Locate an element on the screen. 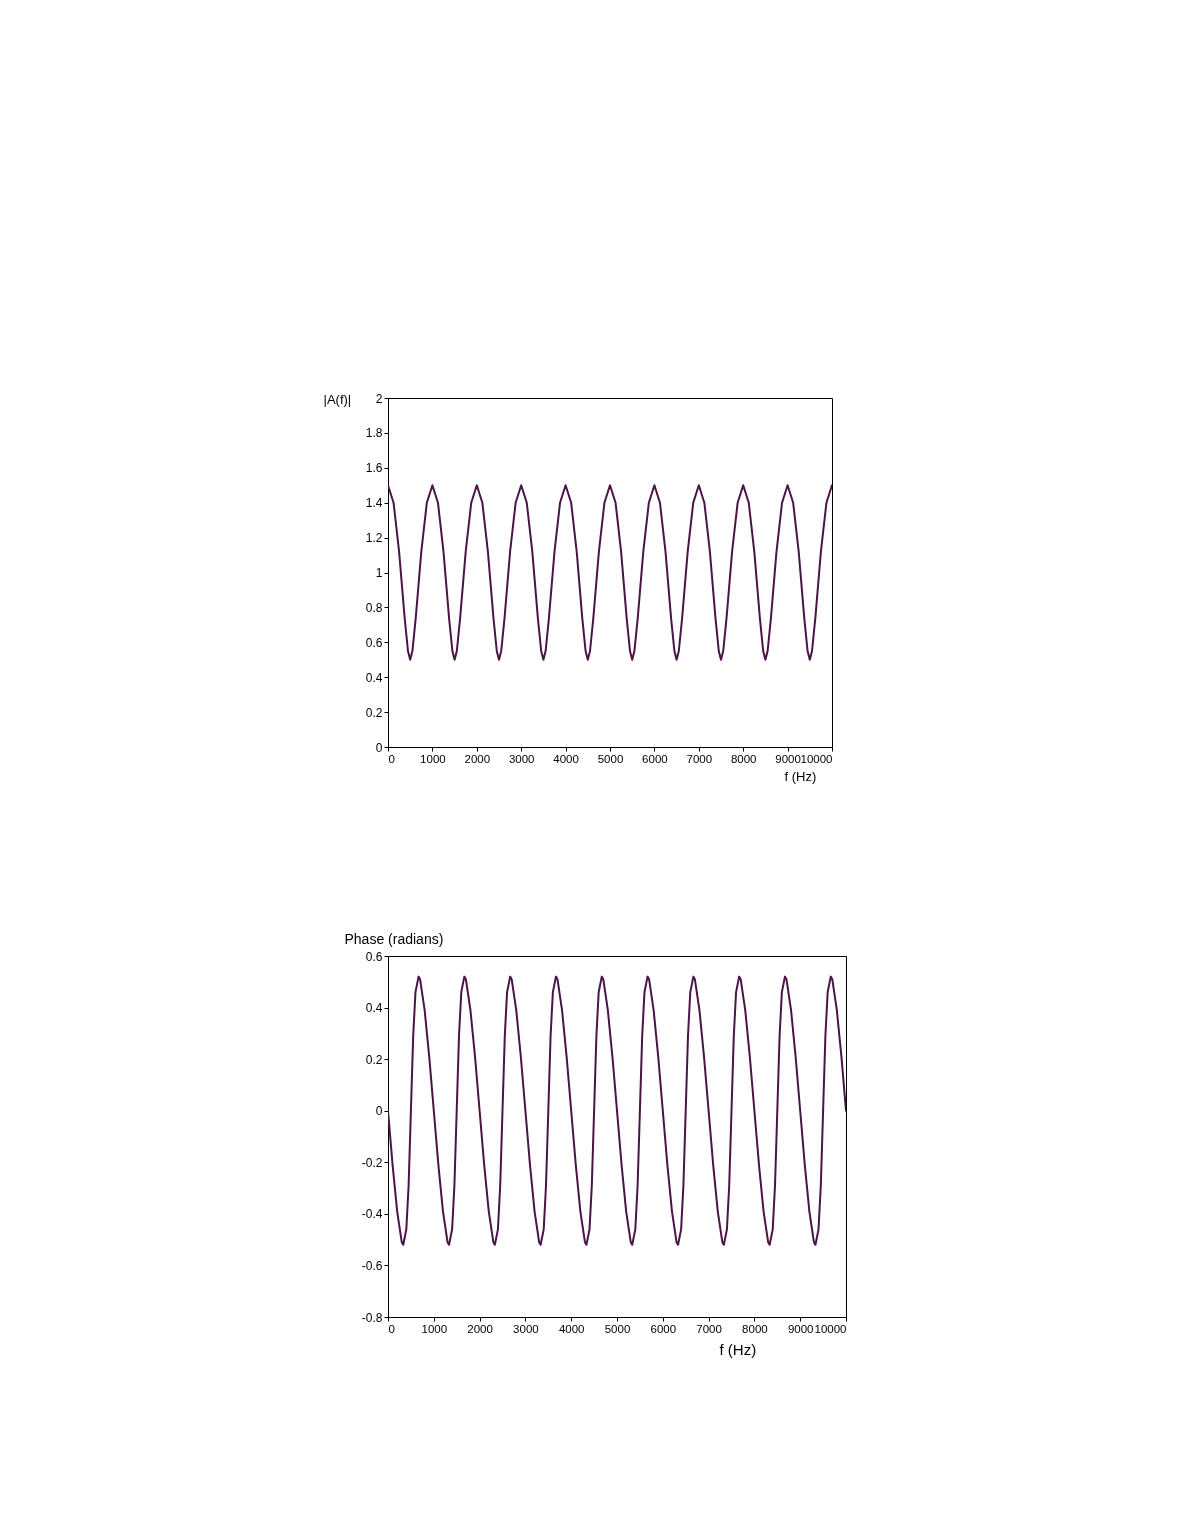 The image size is (1180, 1527). y-tick-label: -0.2 is located at coordinates (372, 1162).